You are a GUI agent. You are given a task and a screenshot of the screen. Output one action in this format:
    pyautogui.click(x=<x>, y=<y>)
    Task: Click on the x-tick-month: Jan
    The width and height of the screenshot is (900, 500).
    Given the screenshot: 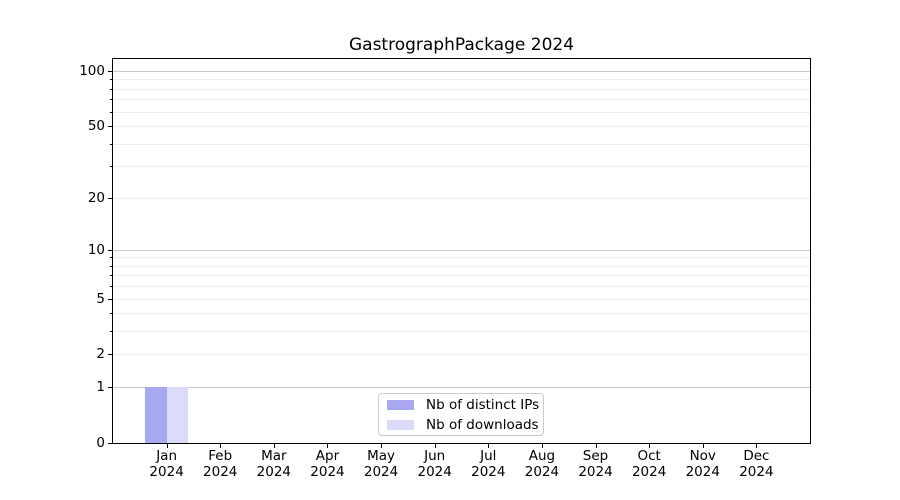 What is the action you would take?
    pyautogui.click(x=167, y=456)
    